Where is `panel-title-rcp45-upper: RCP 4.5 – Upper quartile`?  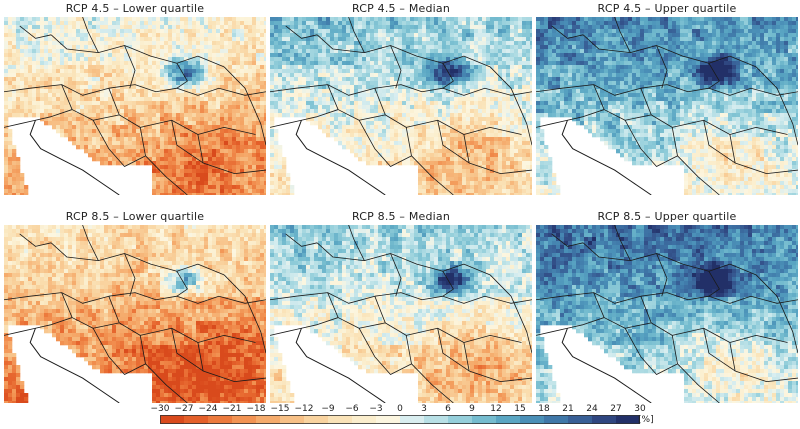 panel-title-rcp45-upper: RCP 4.5 – Upper quartile is located at coordinates (667, 8).